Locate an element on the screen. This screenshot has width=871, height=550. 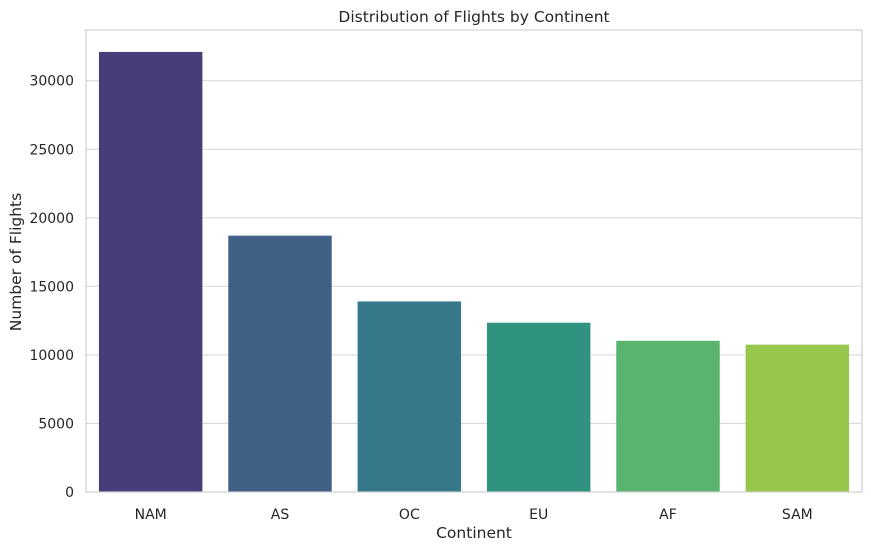
y-tick-label: 15000 is located at coordinates (51, 287).